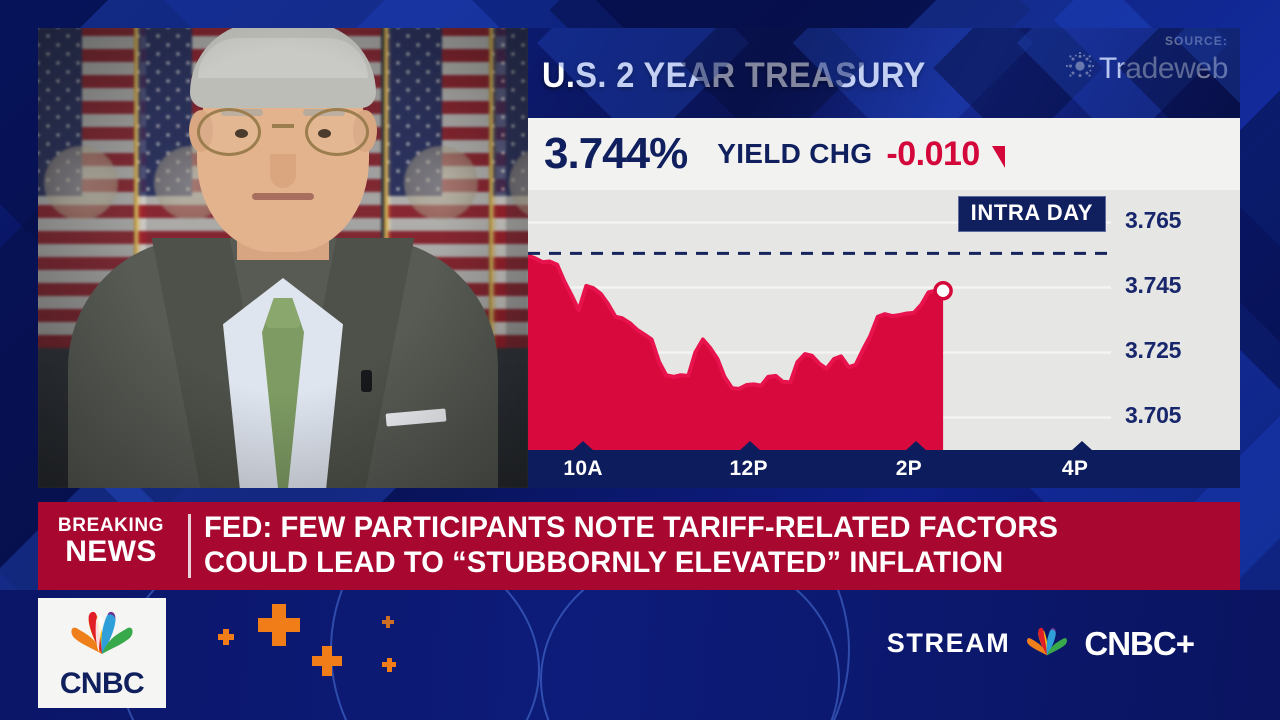 This screenshot has height=720, width=1280. Describe the element at coordinates (1031, 214) in the screenshot. I see `range-badge: INTRA DAY` at that location.